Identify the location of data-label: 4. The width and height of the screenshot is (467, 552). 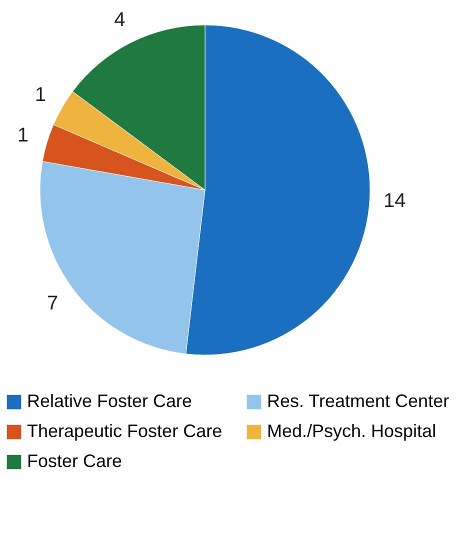
(120, 20).